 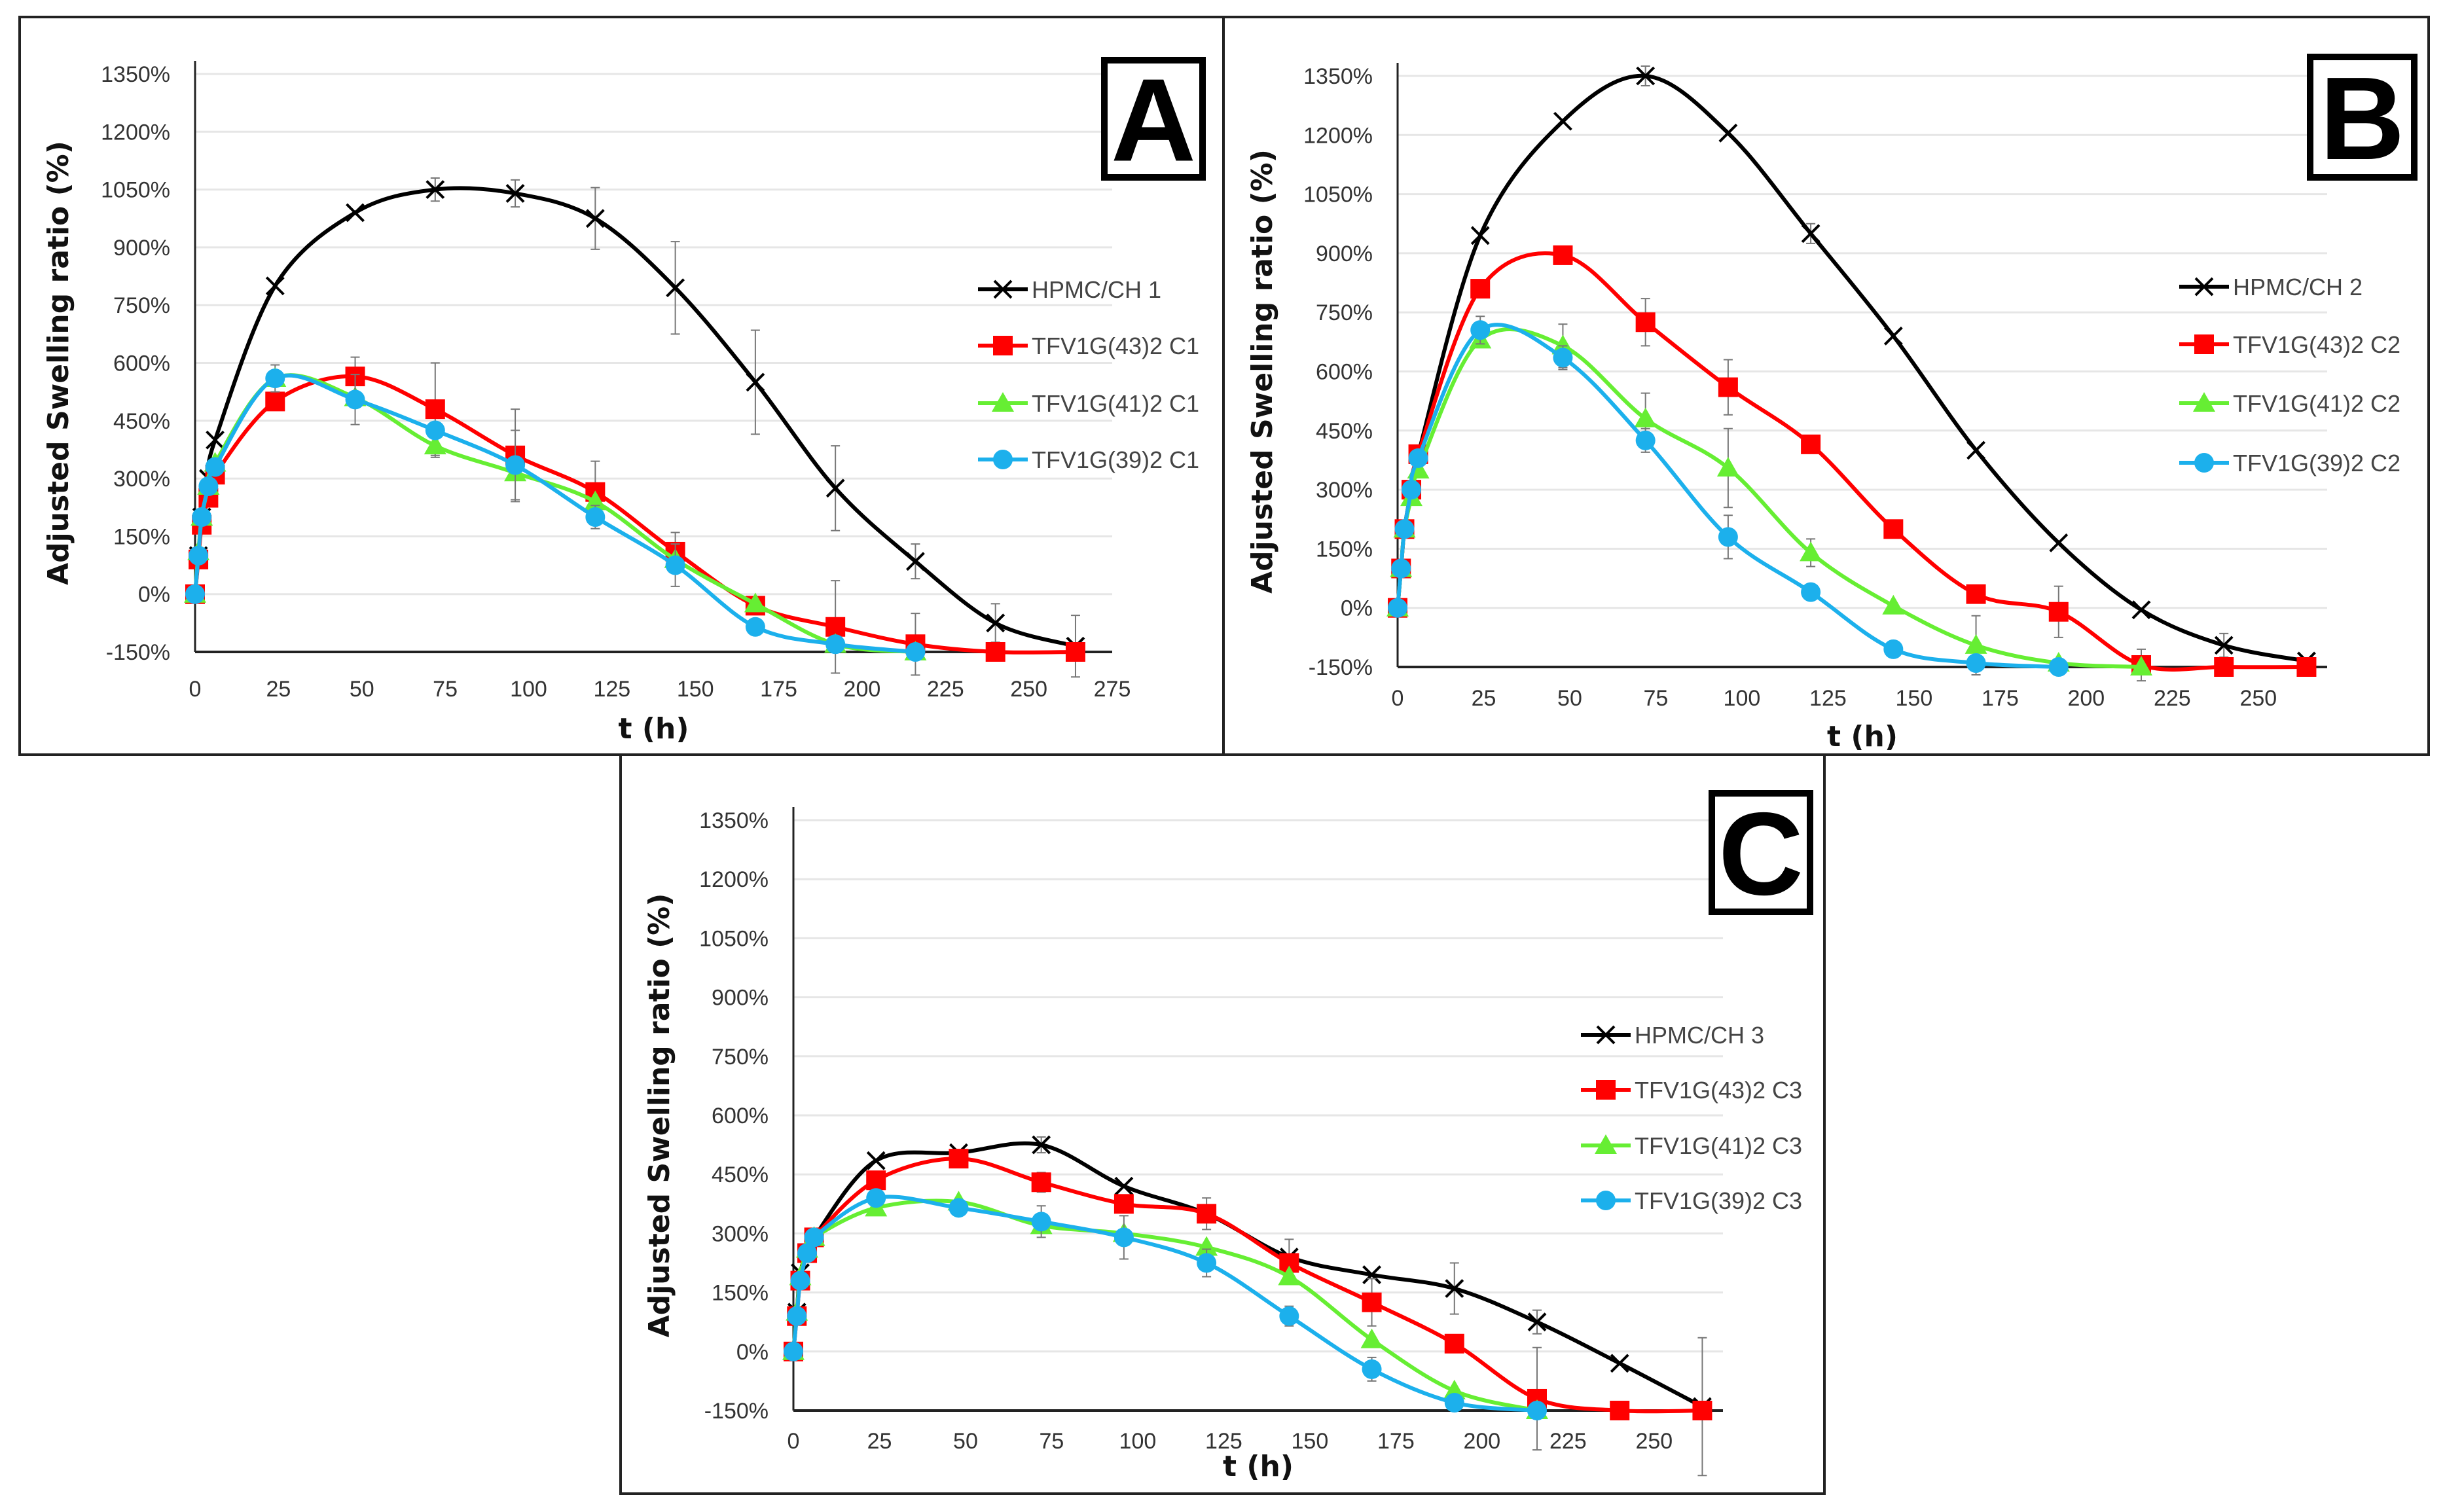 I want to click on y-tick-label: 450%, so click(x=141, y=421).